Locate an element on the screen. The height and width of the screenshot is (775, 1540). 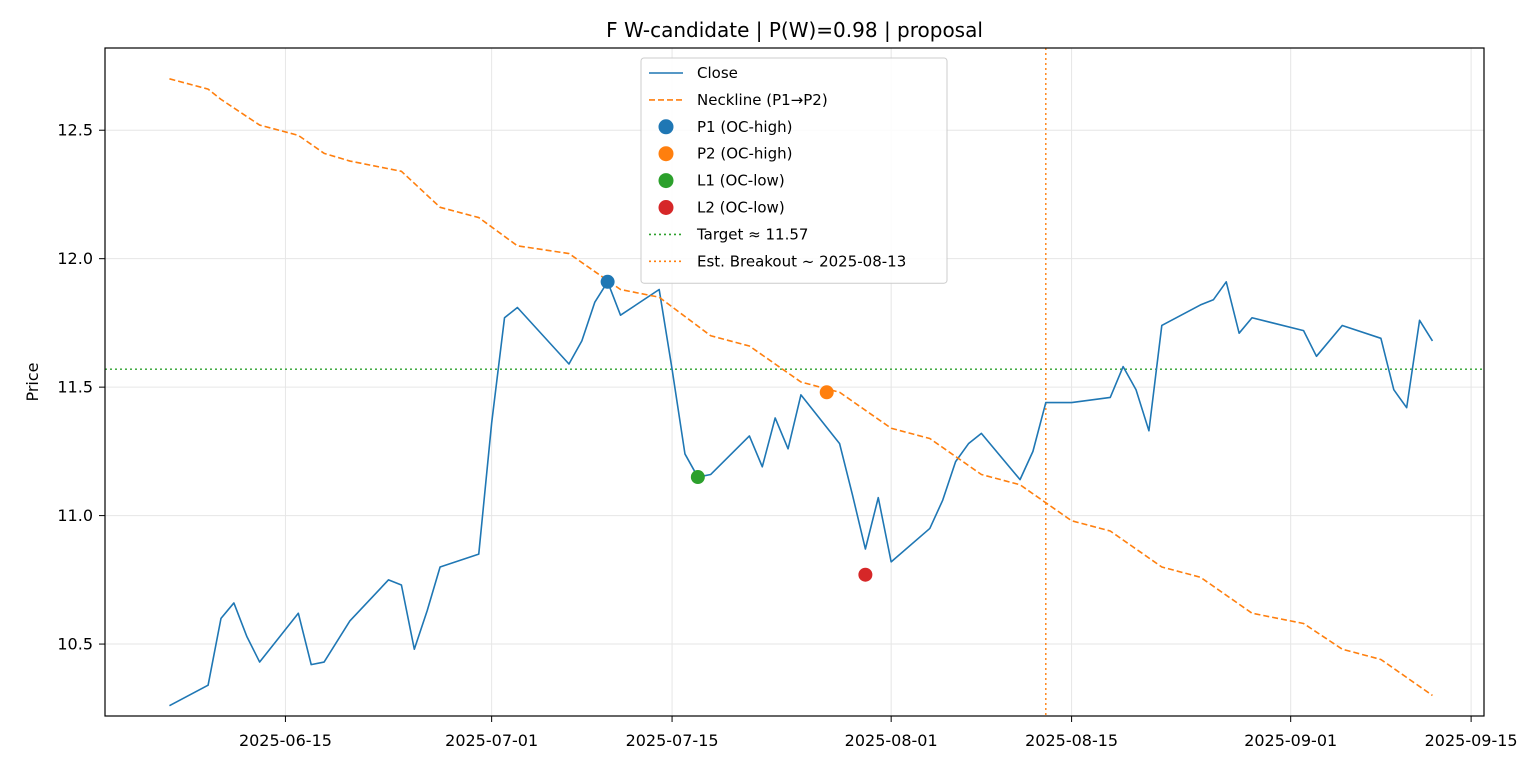
x-tick-label: 2025-09-15 is located at coordinates (1471, 740).